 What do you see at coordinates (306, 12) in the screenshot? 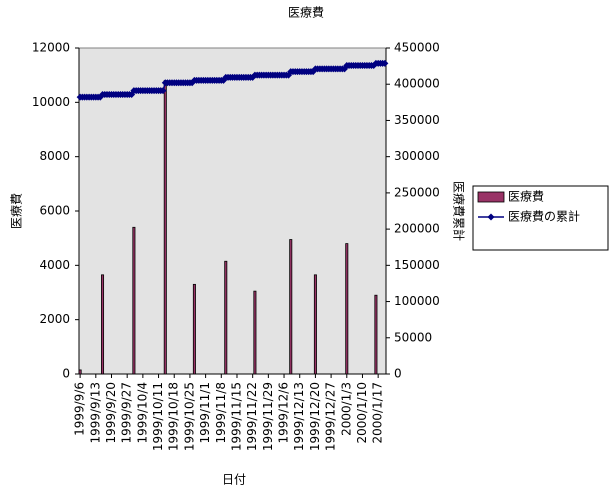
I see `chart-title: 医療費` at bounding box center [306, 12].